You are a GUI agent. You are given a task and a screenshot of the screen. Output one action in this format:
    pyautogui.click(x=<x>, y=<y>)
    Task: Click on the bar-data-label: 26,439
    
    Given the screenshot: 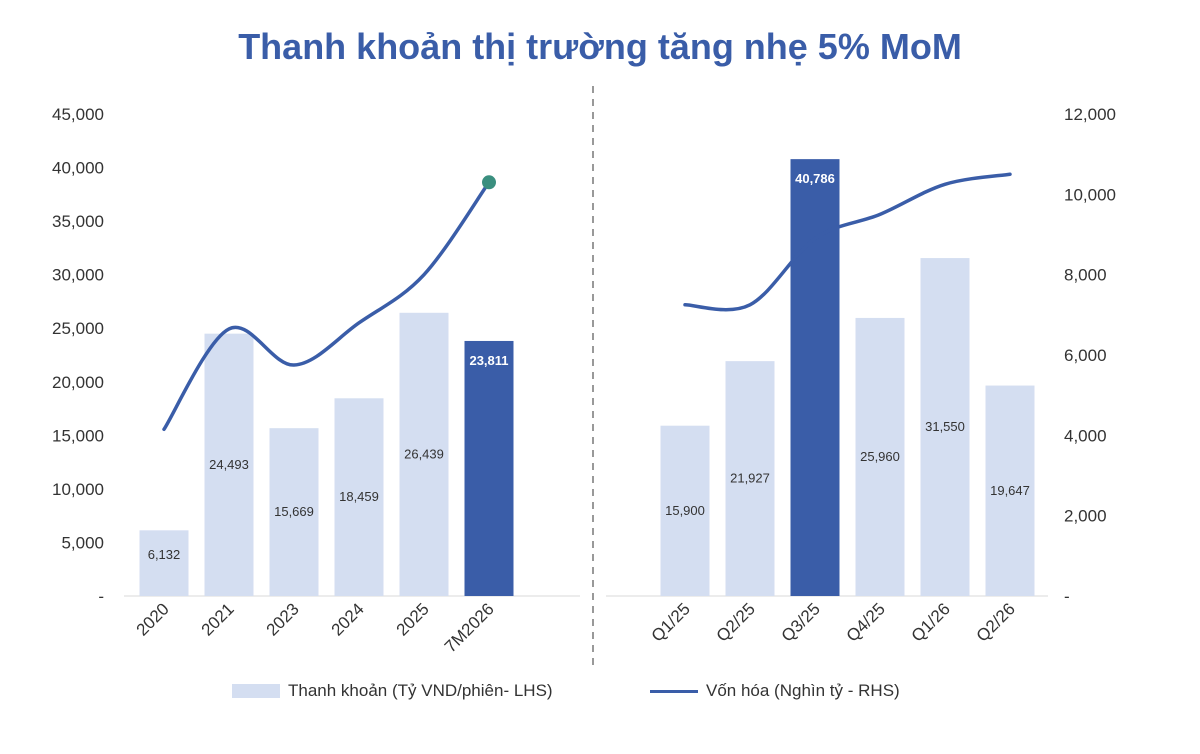 What is the action you would take?
    pyautogui.click(x=424, y=453)
    